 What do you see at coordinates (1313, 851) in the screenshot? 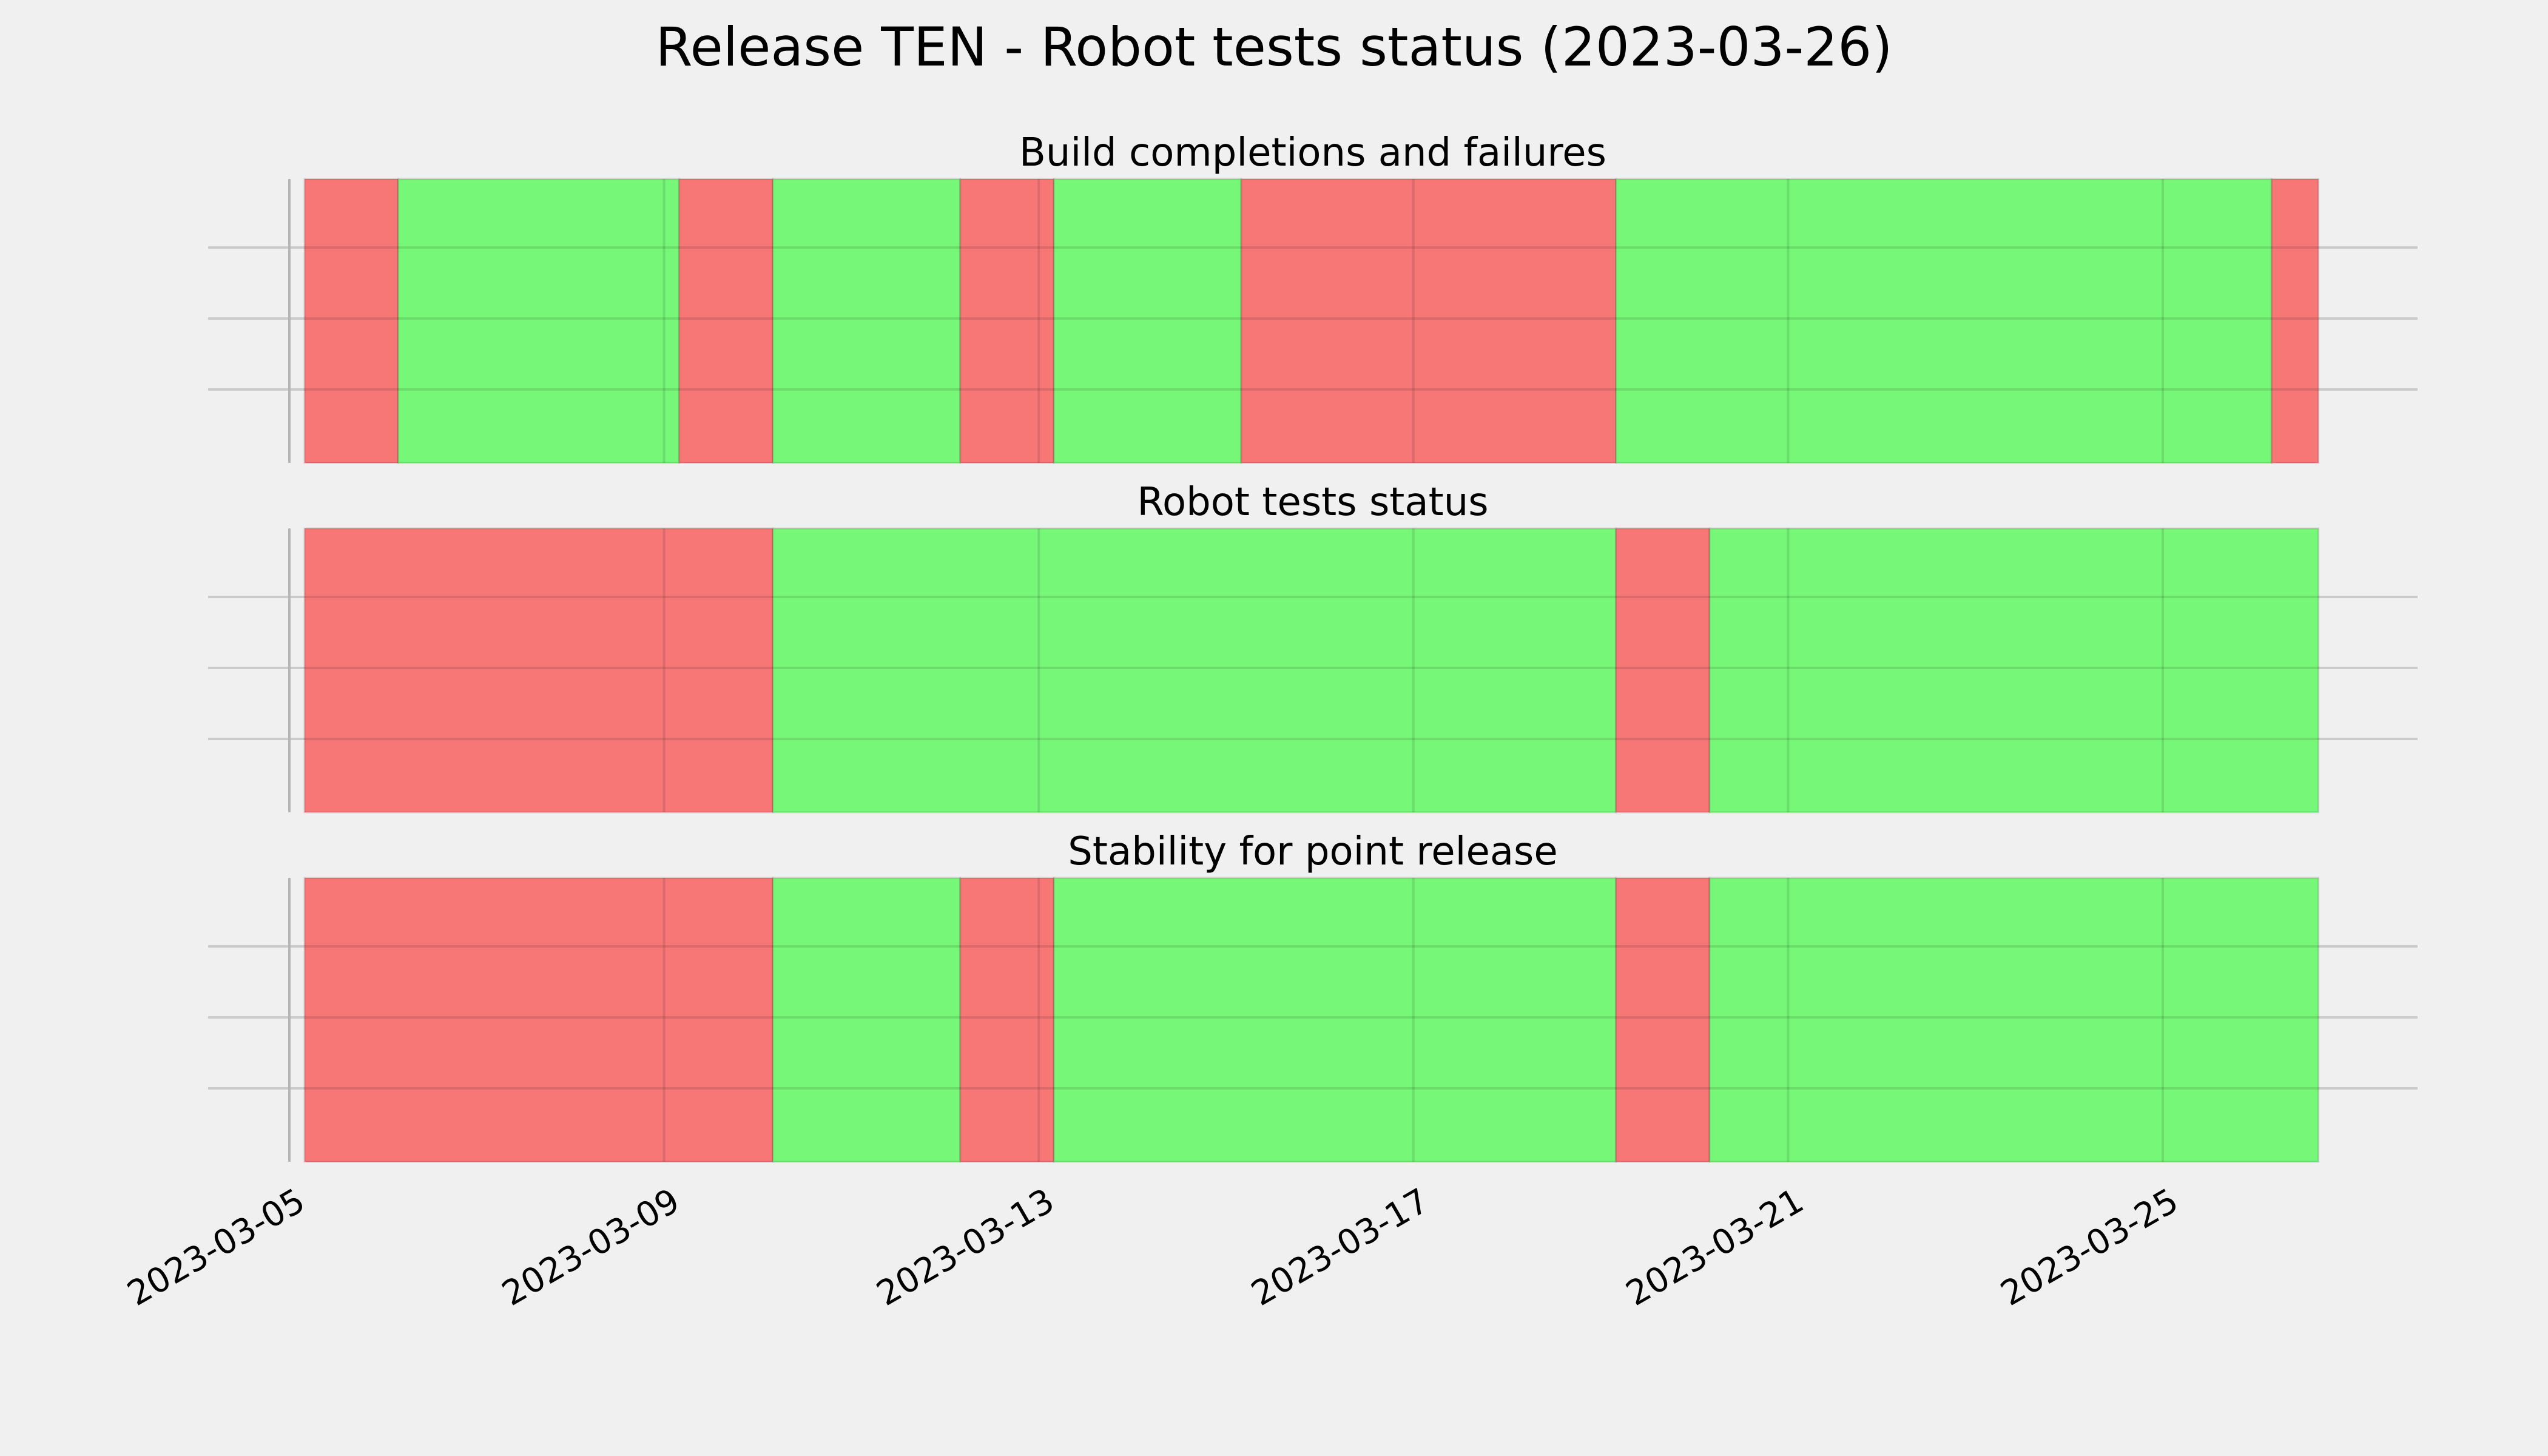
I see `panel-title: Stability for point release` at bounding box center [1313, 851].